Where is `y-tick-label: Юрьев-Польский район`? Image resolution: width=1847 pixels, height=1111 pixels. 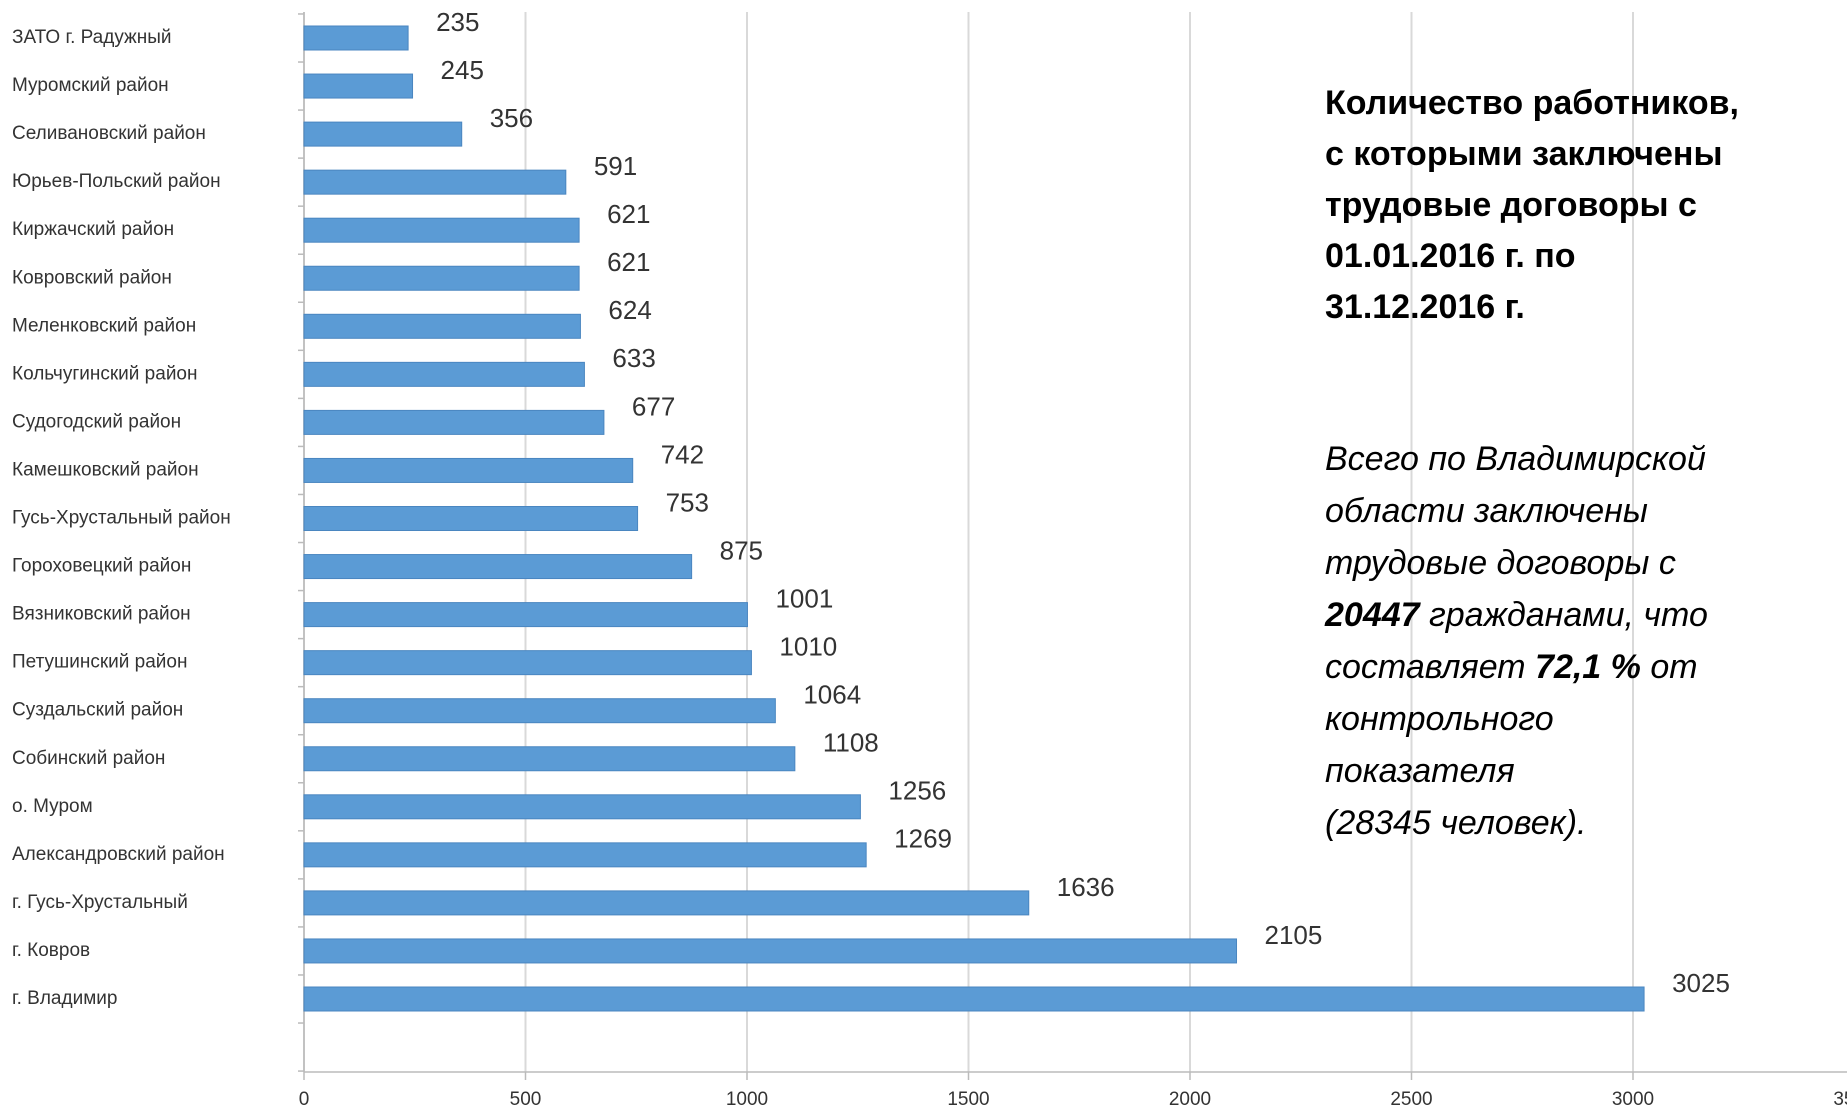 y-tick-label: Юрьев-Польский район is located at coordinates (116, 181).